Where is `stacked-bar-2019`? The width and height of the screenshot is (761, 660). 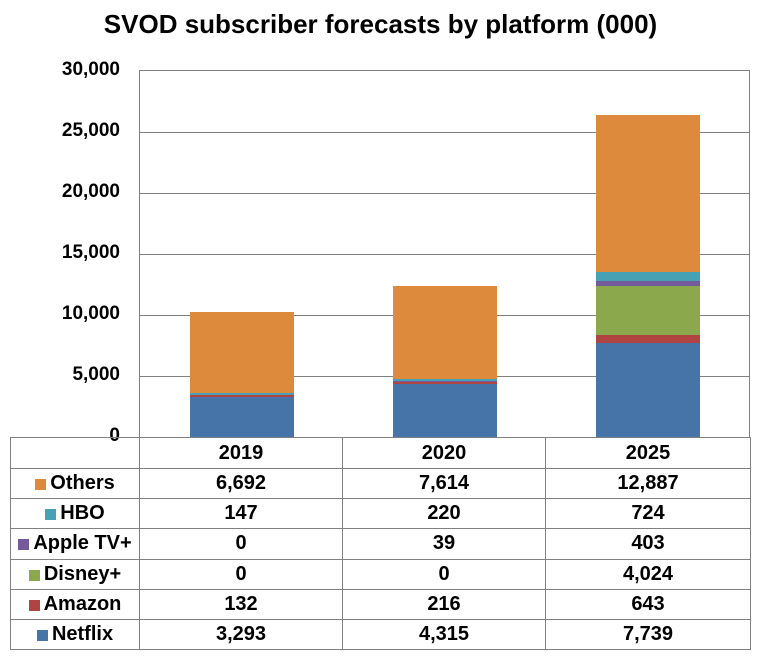 stacked-bar-2019 is located at coordinates (242, 254).